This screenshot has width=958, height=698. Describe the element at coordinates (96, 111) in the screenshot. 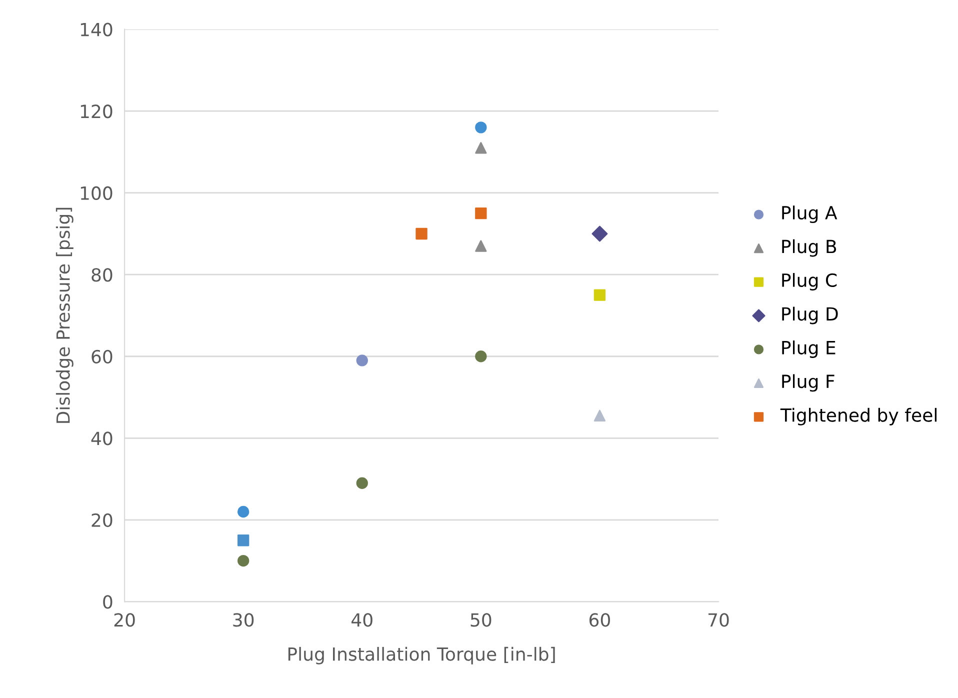

I see `y-tick-label: 120` at that location.